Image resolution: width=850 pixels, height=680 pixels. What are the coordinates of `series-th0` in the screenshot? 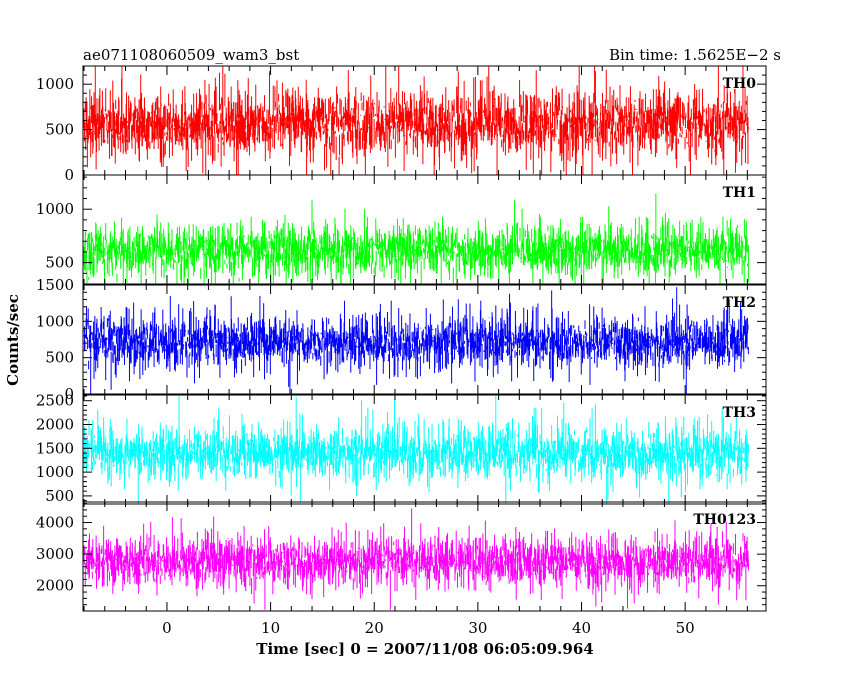 It's located at (416, 120).